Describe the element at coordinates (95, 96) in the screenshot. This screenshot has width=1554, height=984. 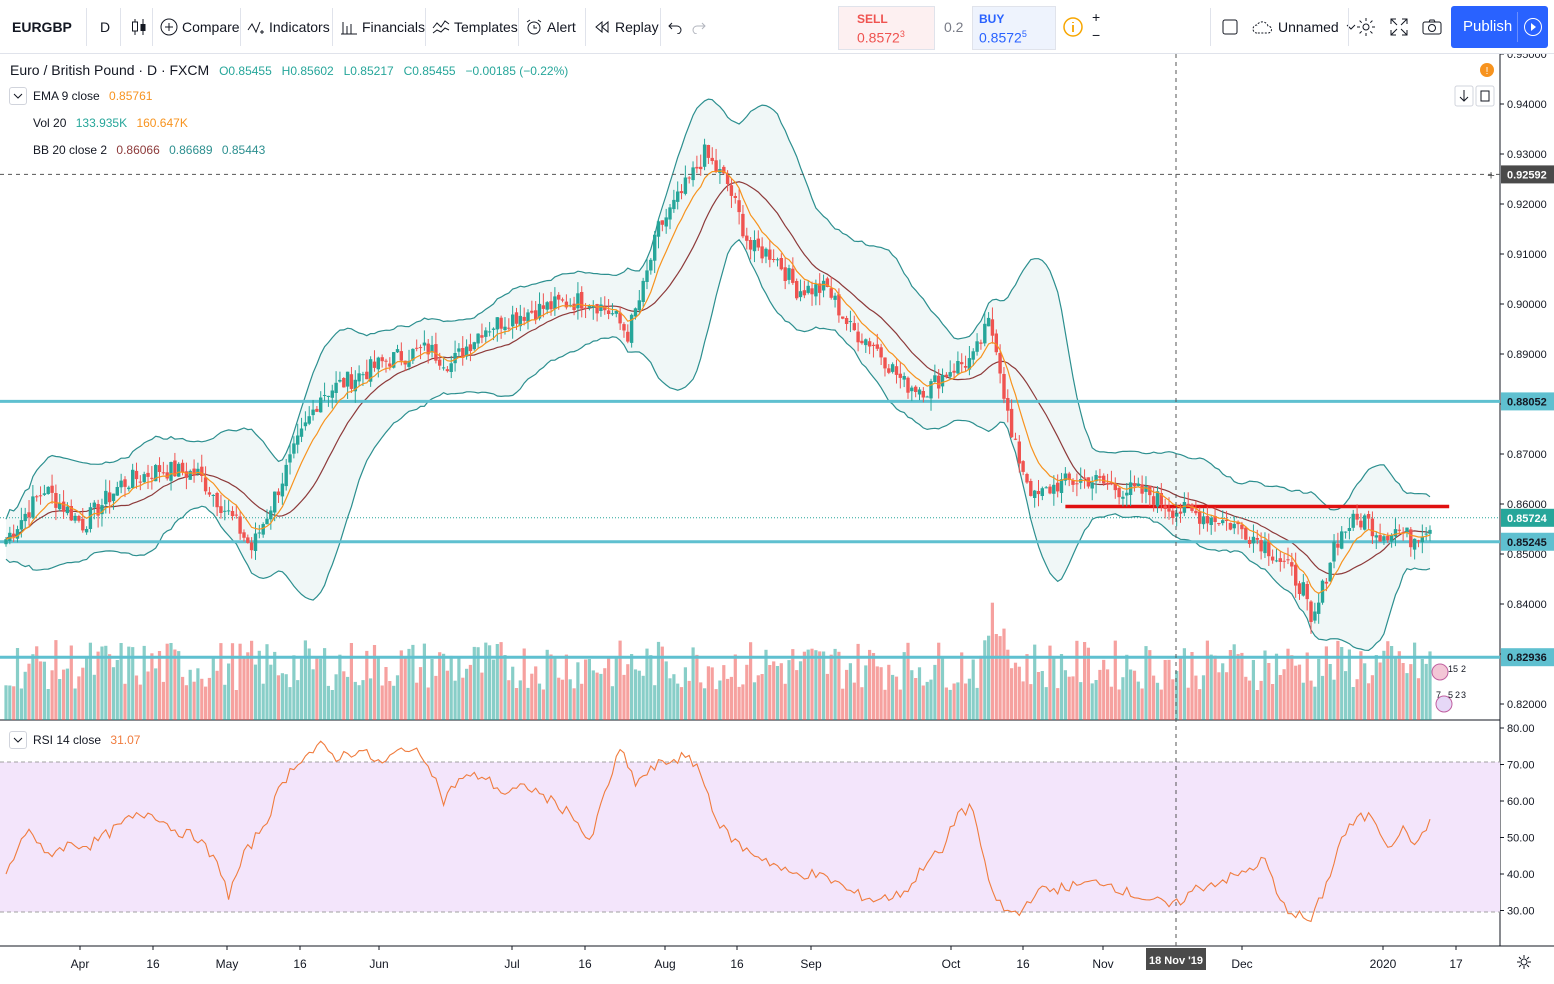
I see `ema-legend: EMA 9 close 0.85761` at that location.